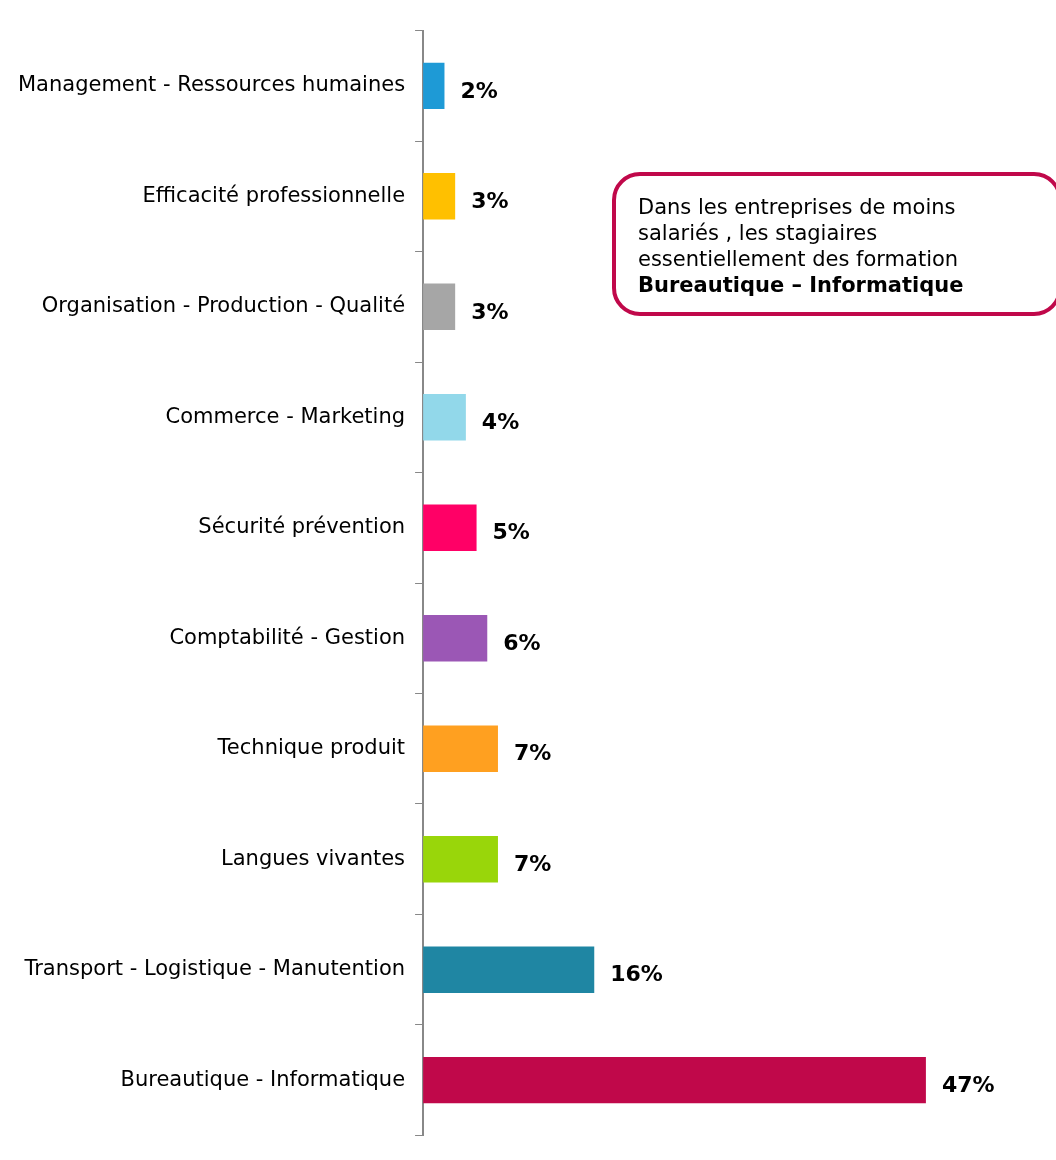  Describe the element at coordinates (801, 285) in the screenshot. I see `annotation: Bureautique – Informatique` at that location.